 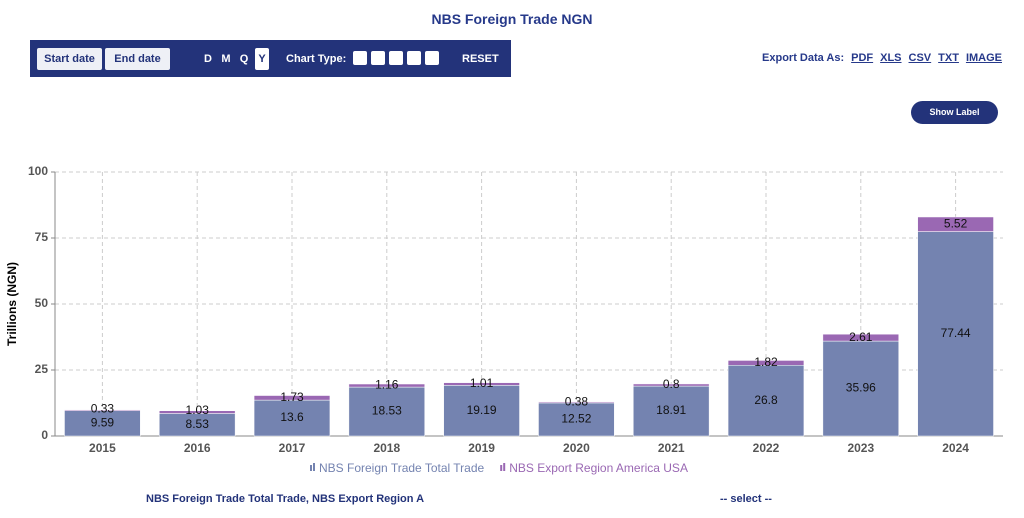 I want to click on y-tick-label: 50, so click(x=42, y=303).